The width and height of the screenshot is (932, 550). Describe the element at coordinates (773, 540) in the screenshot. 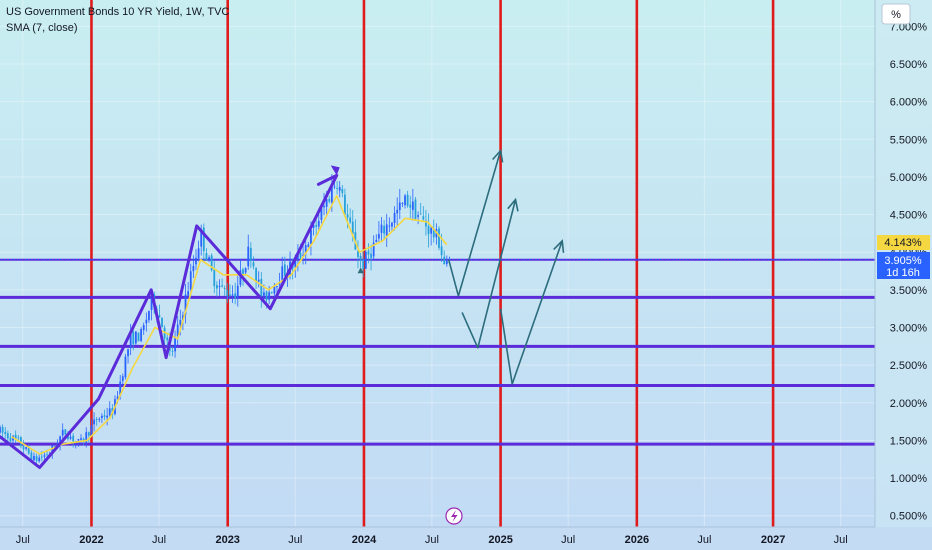

I see `x-tick-label: 2027` at that location.